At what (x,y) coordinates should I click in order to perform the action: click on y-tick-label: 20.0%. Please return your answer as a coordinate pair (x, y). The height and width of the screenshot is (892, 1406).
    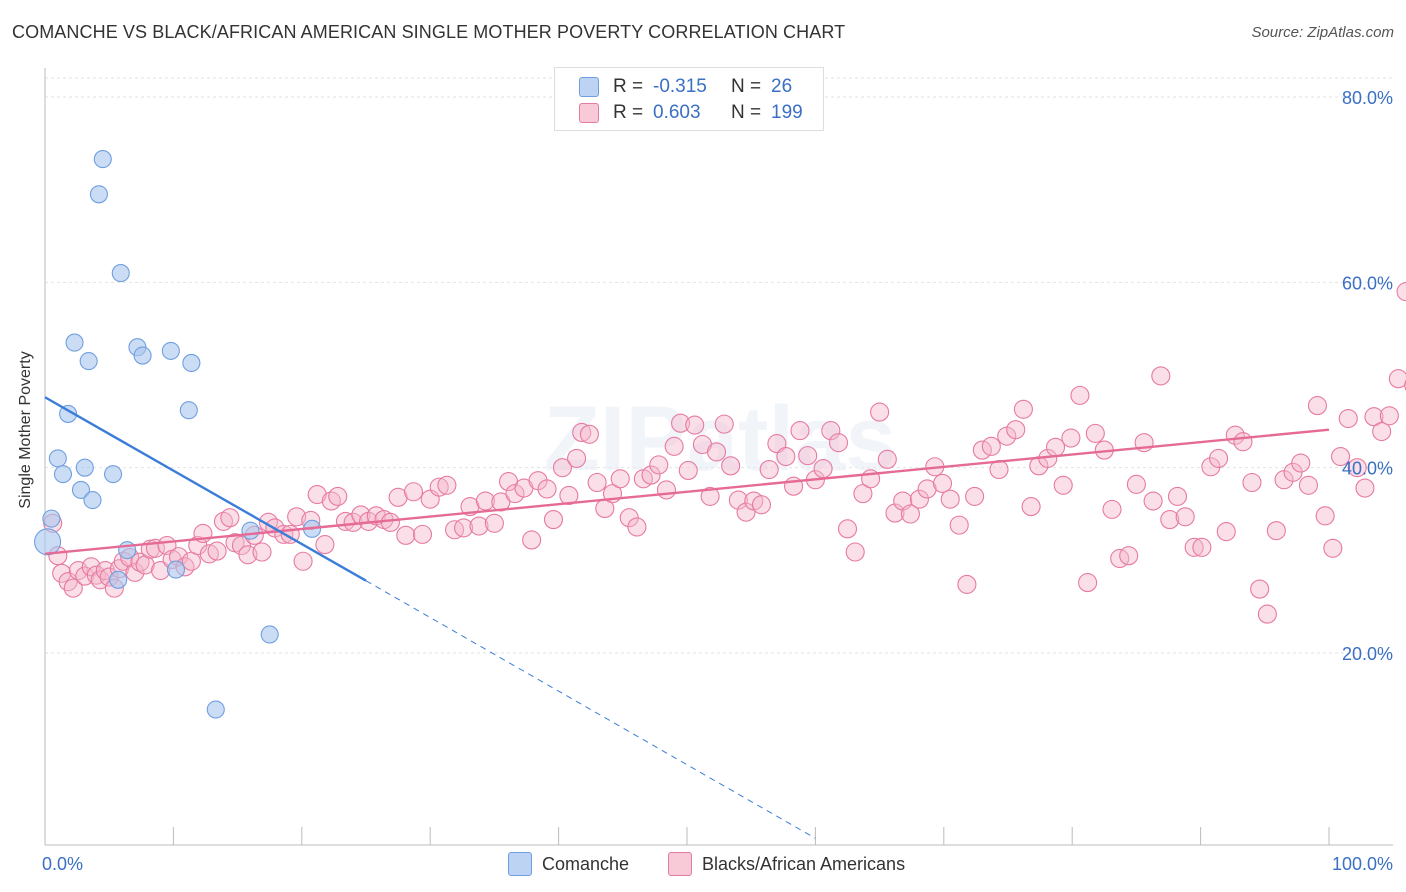
    Looking at the image, I should click on (1367, 654).